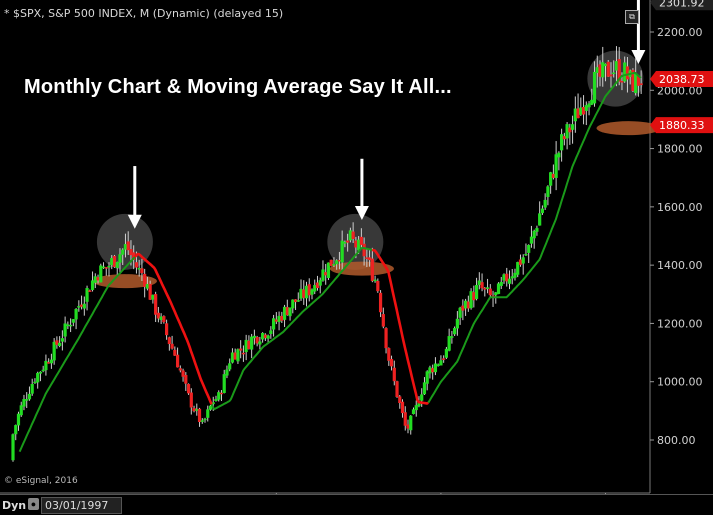 Image resolution: width=713 pixels, height=515 pixels. I want to click on y-tick-label: 2200.00, so click(680, 32).